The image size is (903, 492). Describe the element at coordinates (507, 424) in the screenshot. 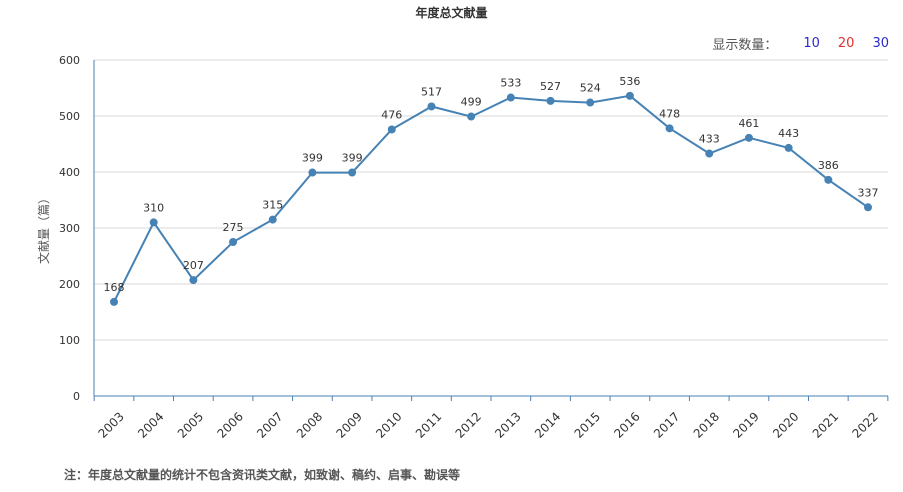

I see `x-tick-label: 2013` at that location.